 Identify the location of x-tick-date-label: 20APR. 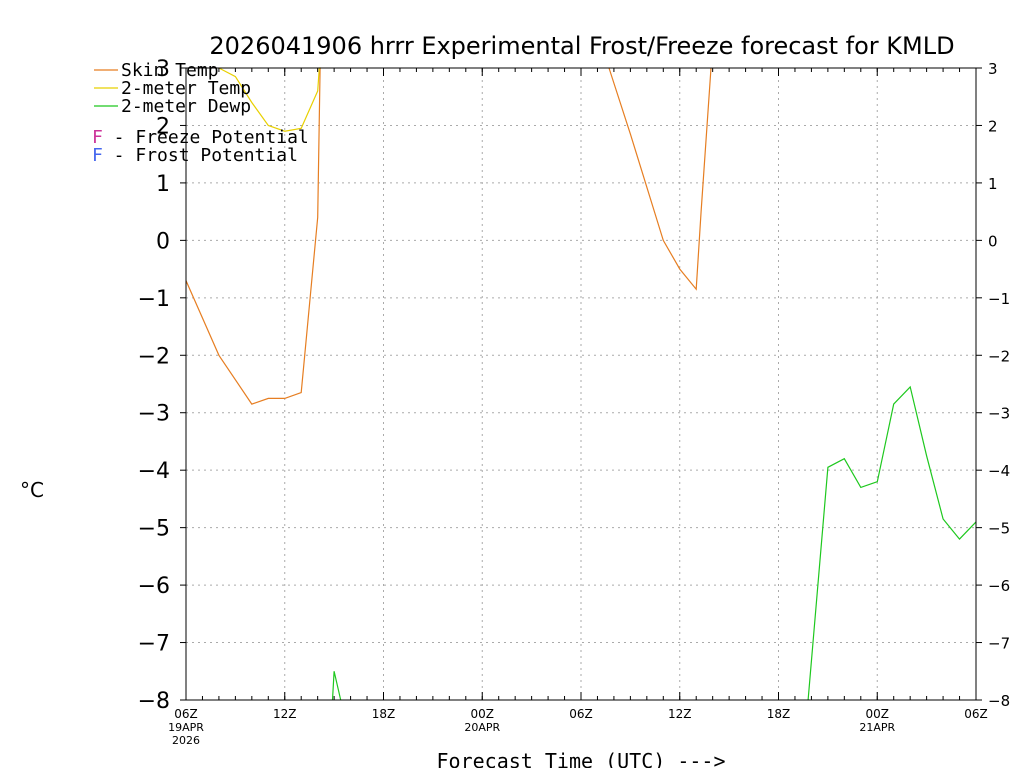
(482, 727).